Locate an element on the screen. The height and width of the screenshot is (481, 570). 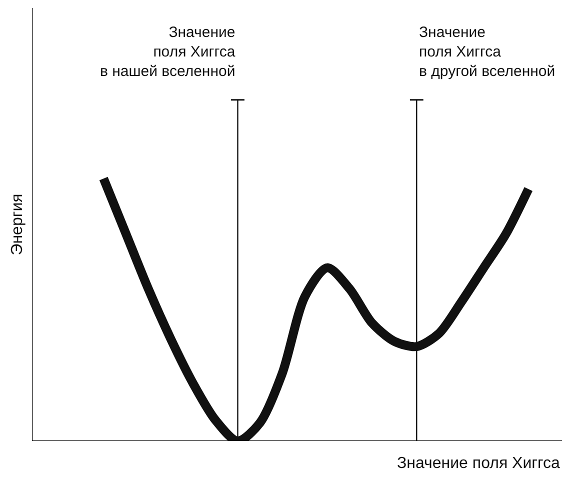
text: Значение поля Хиггса в нашей вселенной is located at coordinates (168, 52).